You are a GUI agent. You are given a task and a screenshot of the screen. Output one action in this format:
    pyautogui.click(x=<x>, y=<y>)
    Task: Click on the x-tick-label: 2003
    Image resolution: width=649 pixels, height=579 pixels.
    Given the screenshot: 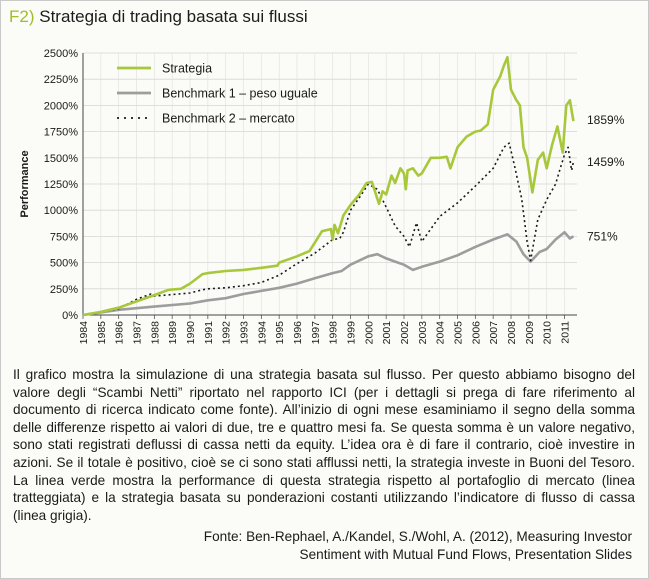 What is the action you would take?
    pyautogui.click(x=423, y=333)
    